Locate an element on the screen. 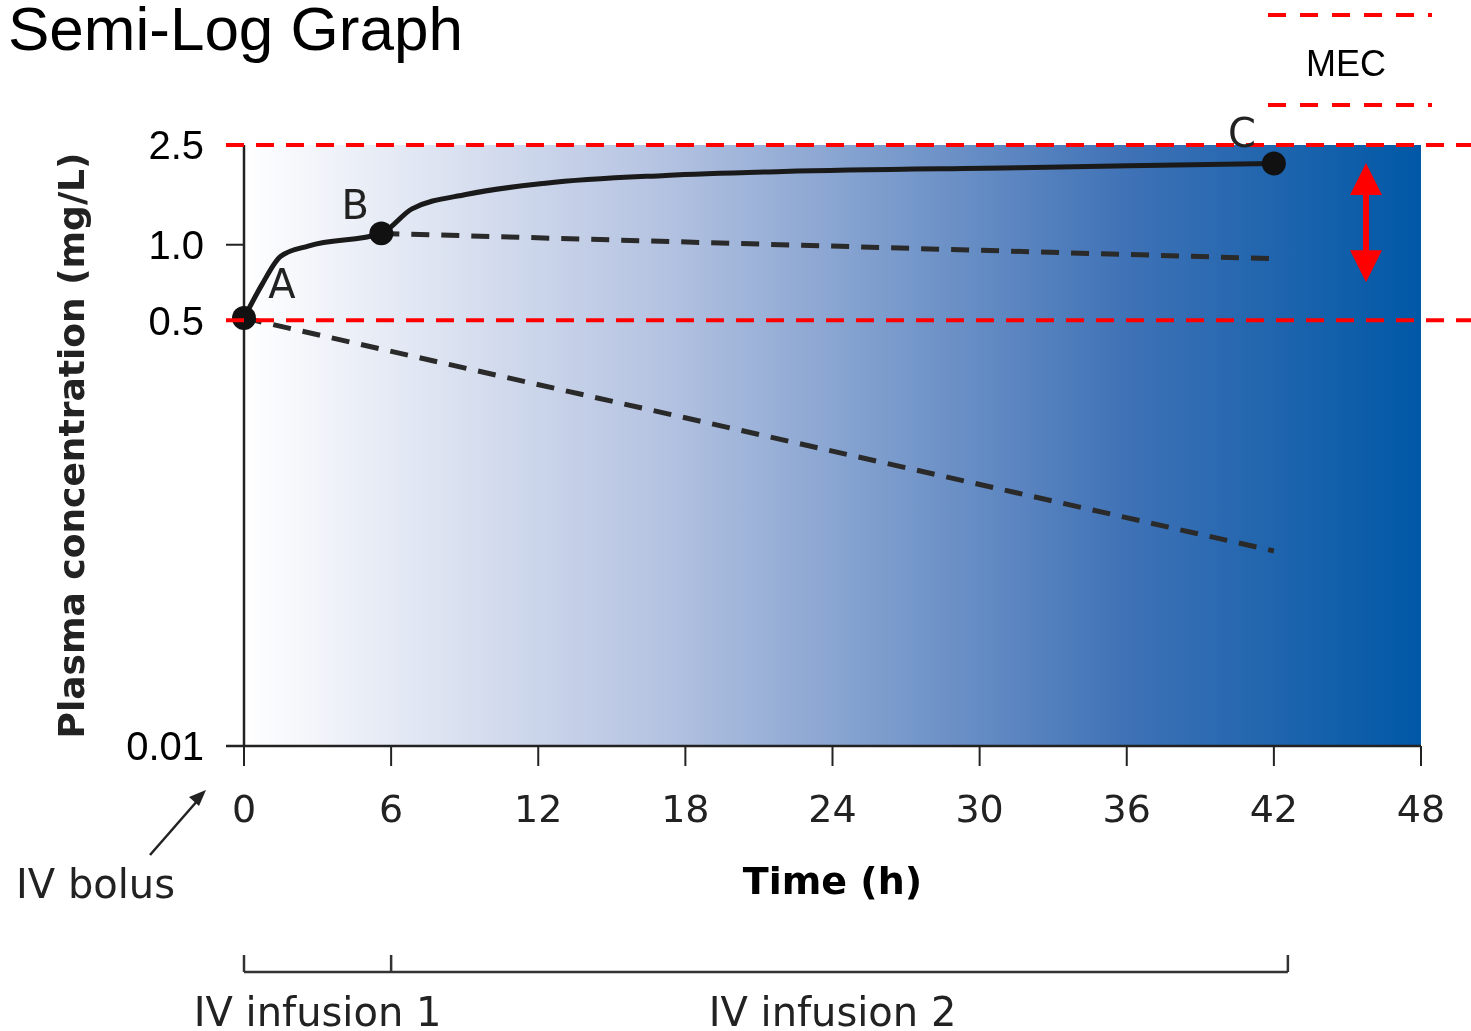 The image size is (1471, 1031). y-axis-title: Plasma concentration (mg/L) is located at coordinates (71, 445).